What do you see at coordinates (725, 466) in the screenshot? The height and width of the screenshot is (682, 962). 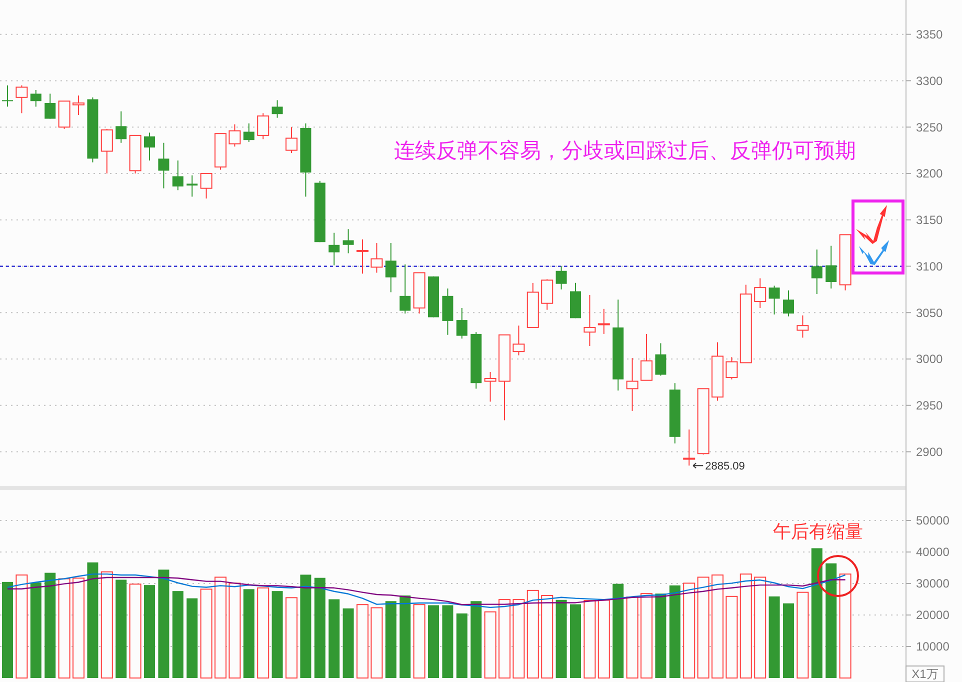 I see `annotation: 2885.09` at bounding box center [725, 466].